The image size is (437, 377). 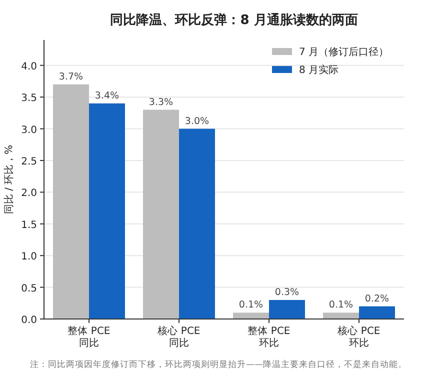 What do you see at coordinates (358, 337) in the screenshot?
I see `x-tick-label: 核心 PCE 环比` at bounding box center [358, 337].